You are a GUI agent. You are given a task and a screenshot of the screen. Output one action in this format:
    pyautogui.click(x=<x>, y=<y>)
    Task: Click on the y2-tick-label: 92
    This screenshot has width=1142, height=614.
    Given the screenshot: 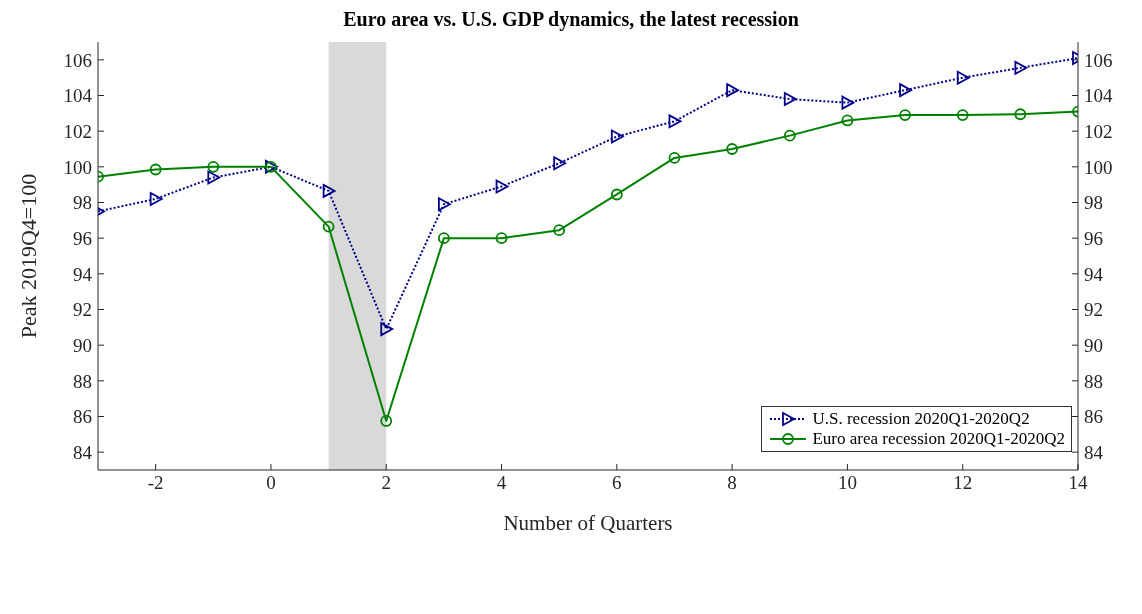 What is the action you would take?
    pyautogui.click(x=1093, y=310)
    